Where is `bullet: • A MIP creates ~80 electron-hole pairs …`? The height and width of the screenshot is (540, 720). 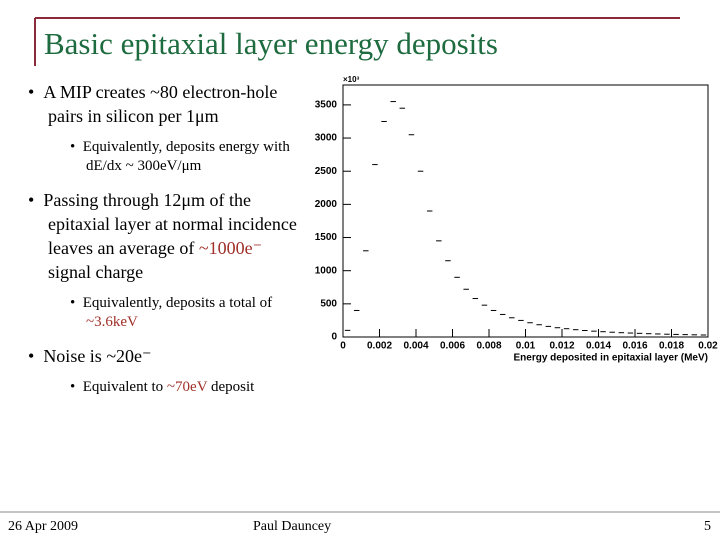 bullet: • A MIP creates ~80 electron-hole pairs … is located at coordinates (168, 104).